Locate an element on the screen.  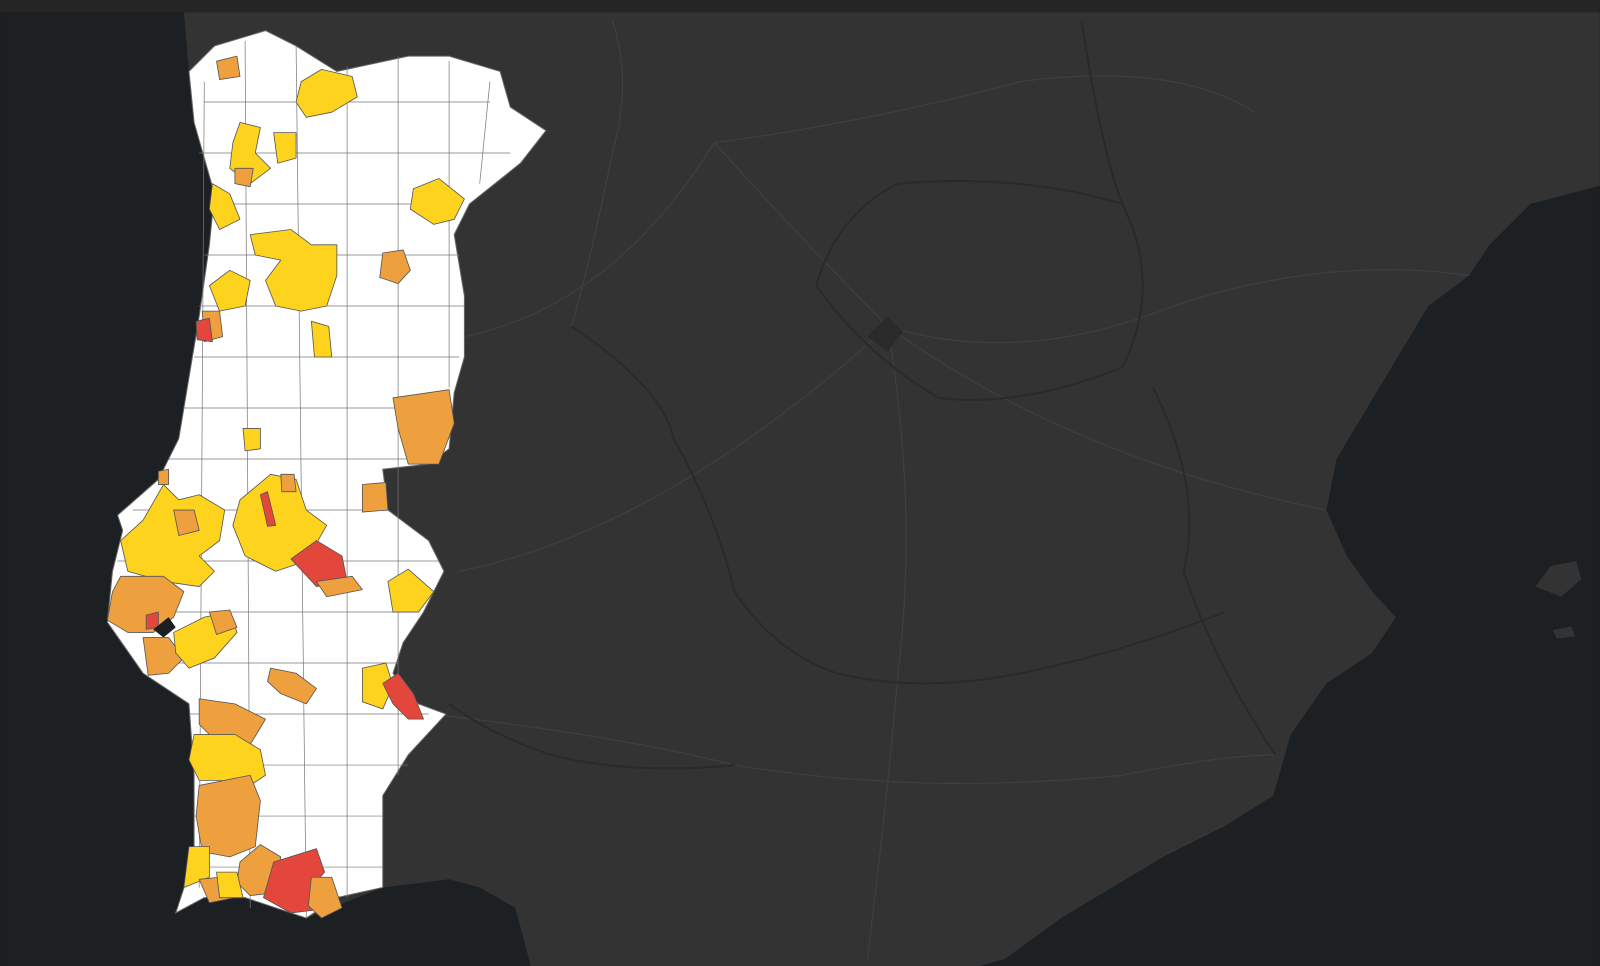
mallorca is located at coordinates (1558, 579).